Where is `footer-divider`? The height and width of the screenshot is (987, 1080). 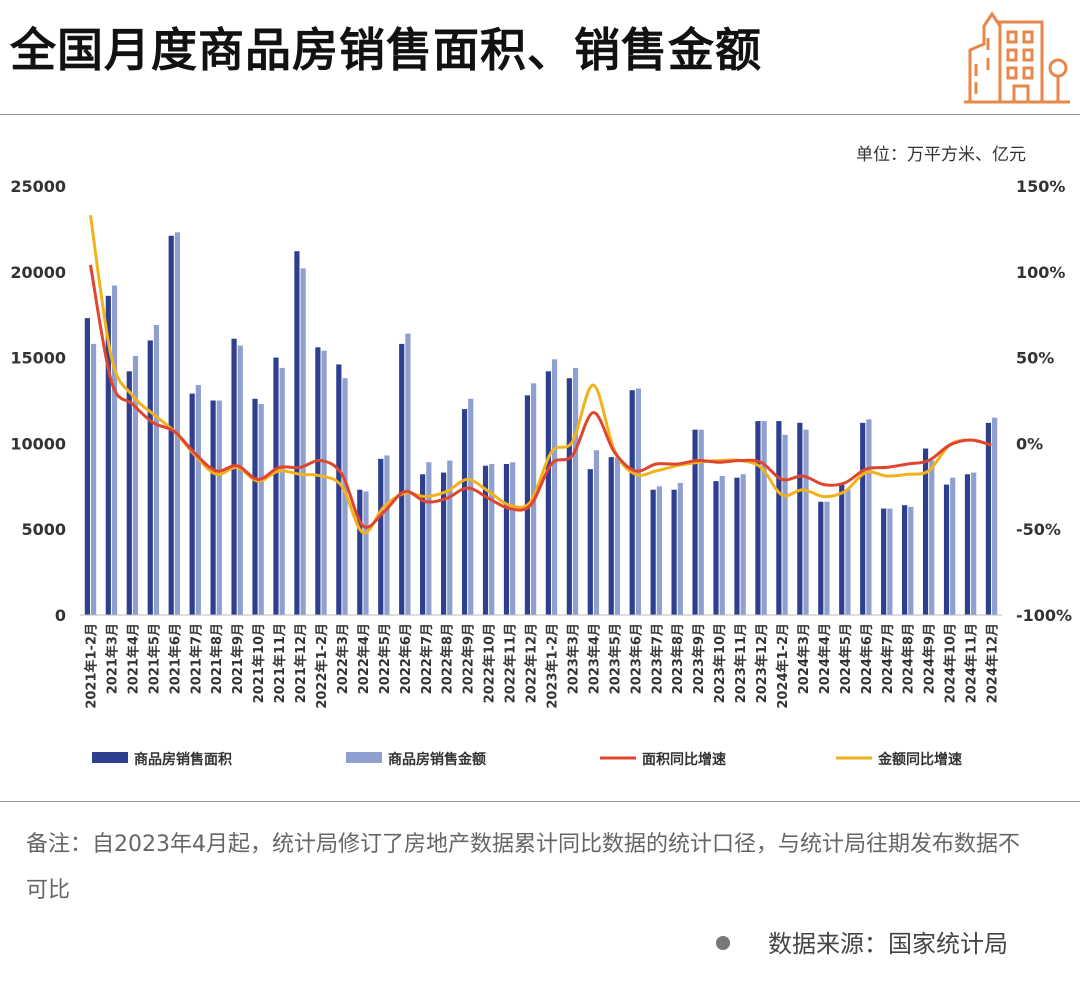 footer-divider is located at coordinates (540, 801).